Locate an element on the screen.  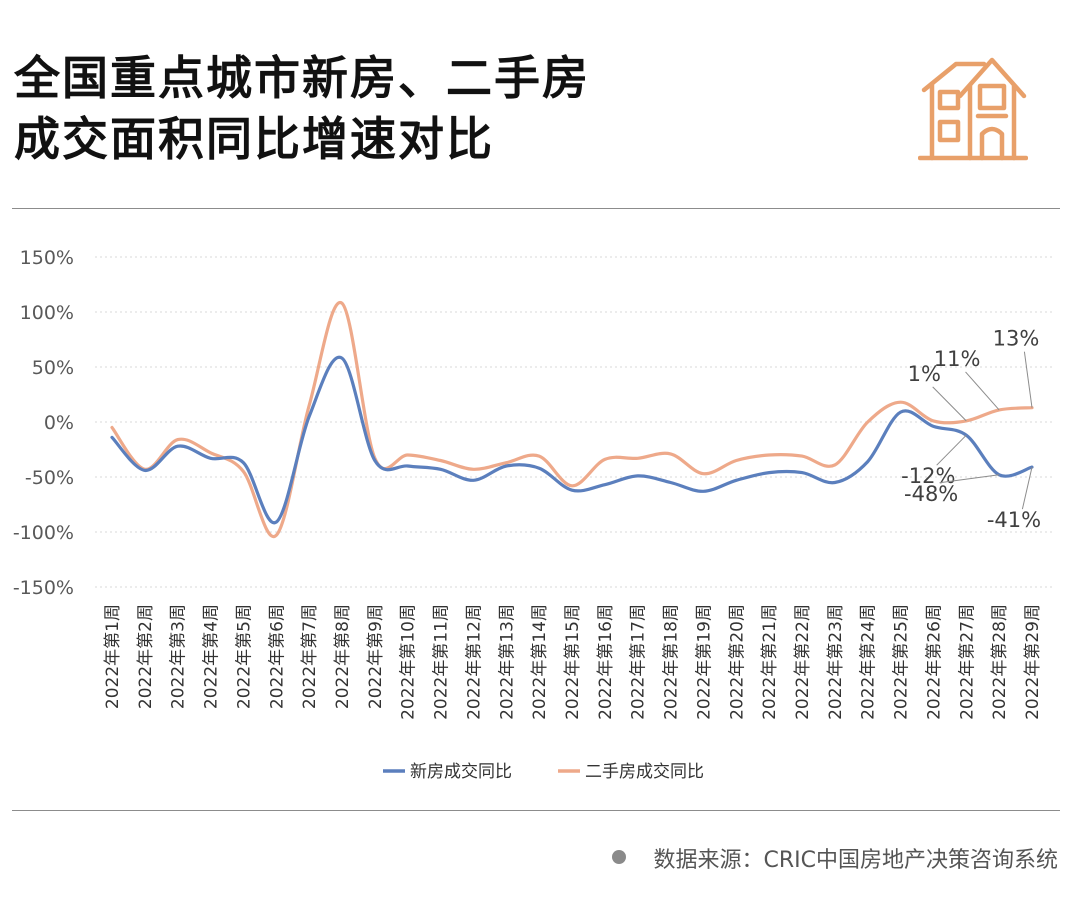
y-tick-label: 150% is located at coordinates (47, 258).